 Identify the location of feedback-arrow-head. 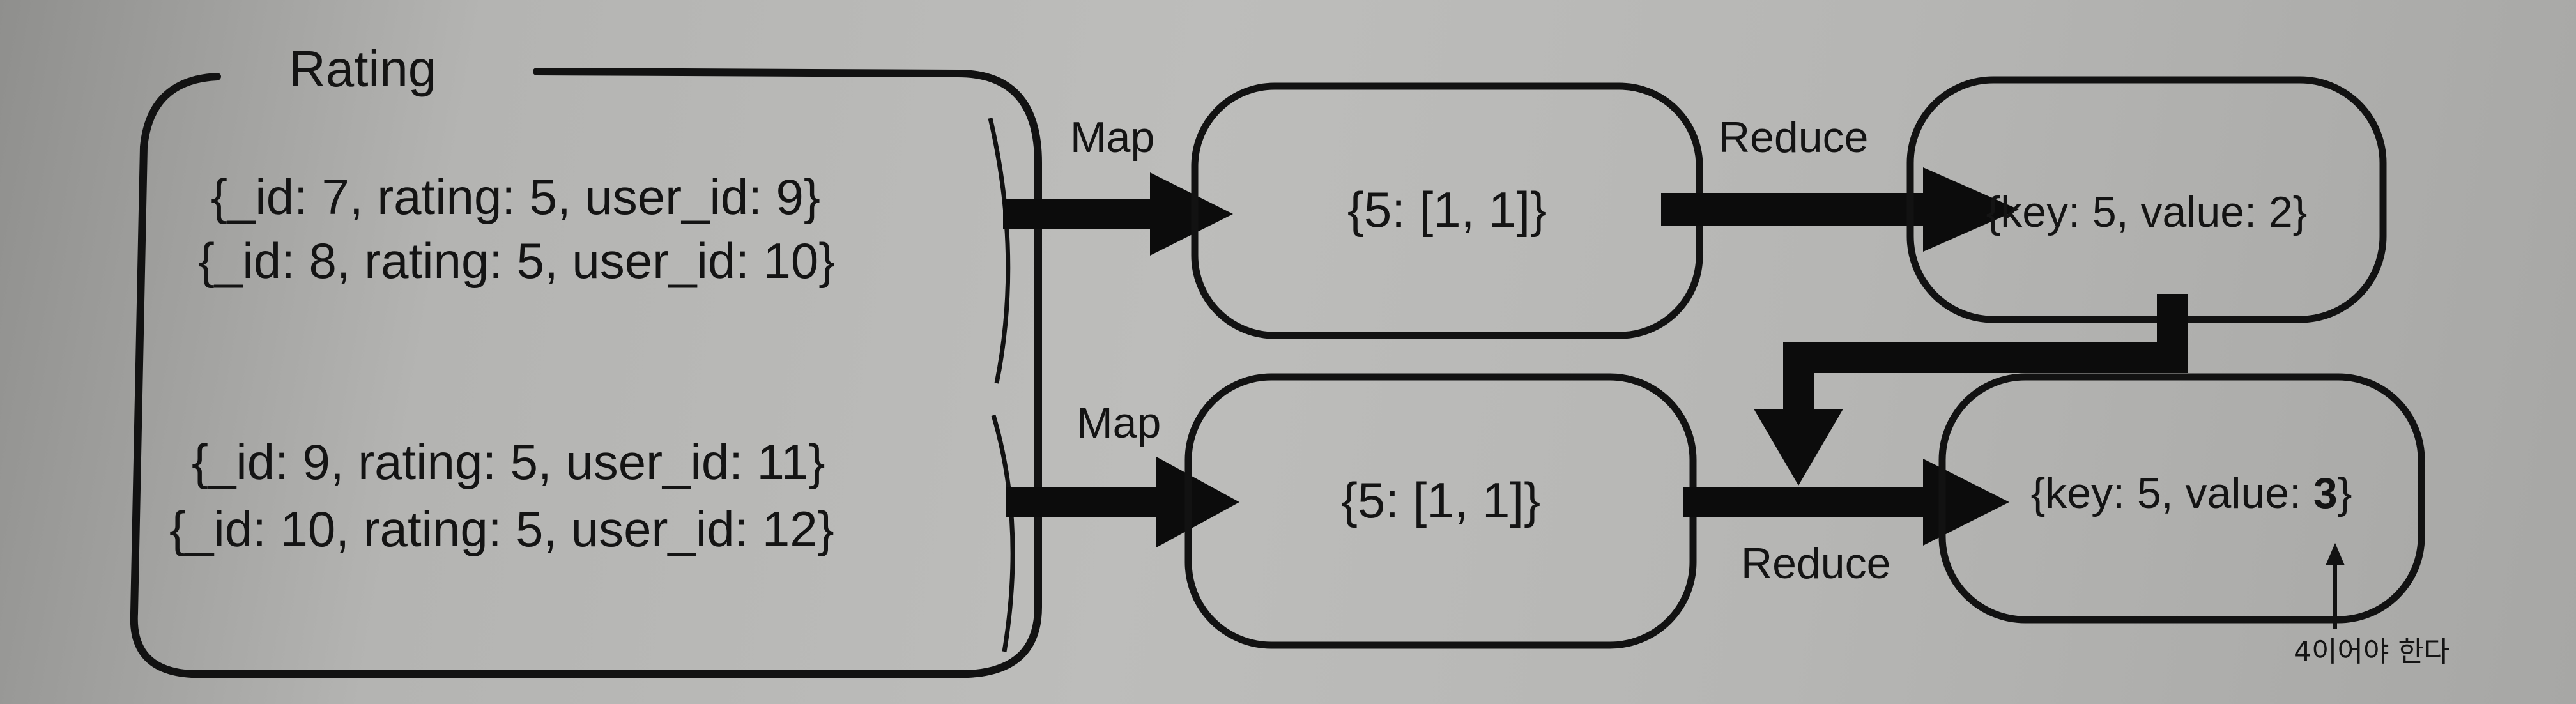
(1798, 448).